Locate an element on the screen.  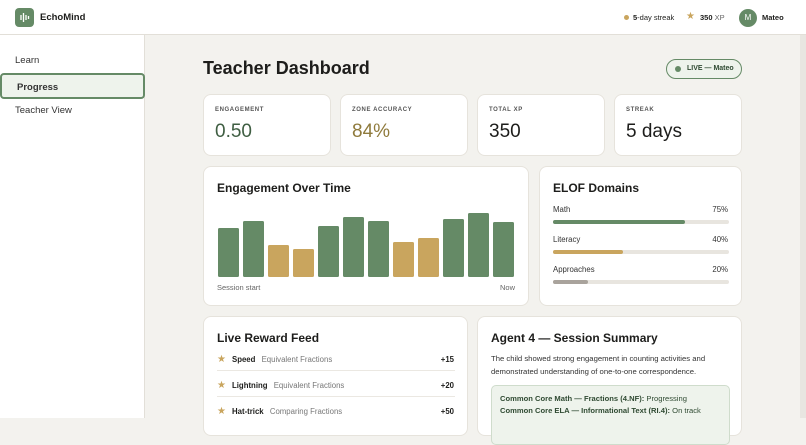
standard-status: On track is located at coordinates (686, 410).